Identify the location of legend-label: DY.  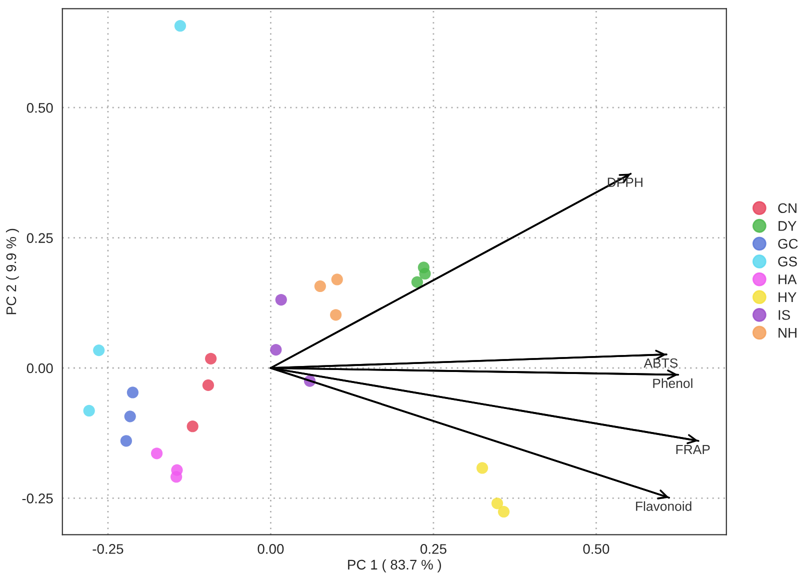
(787, 226).